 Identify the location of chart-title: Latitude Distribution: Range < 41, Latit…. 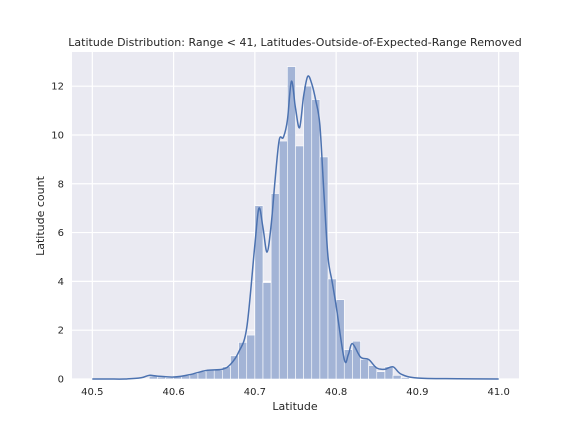
(294, 42).